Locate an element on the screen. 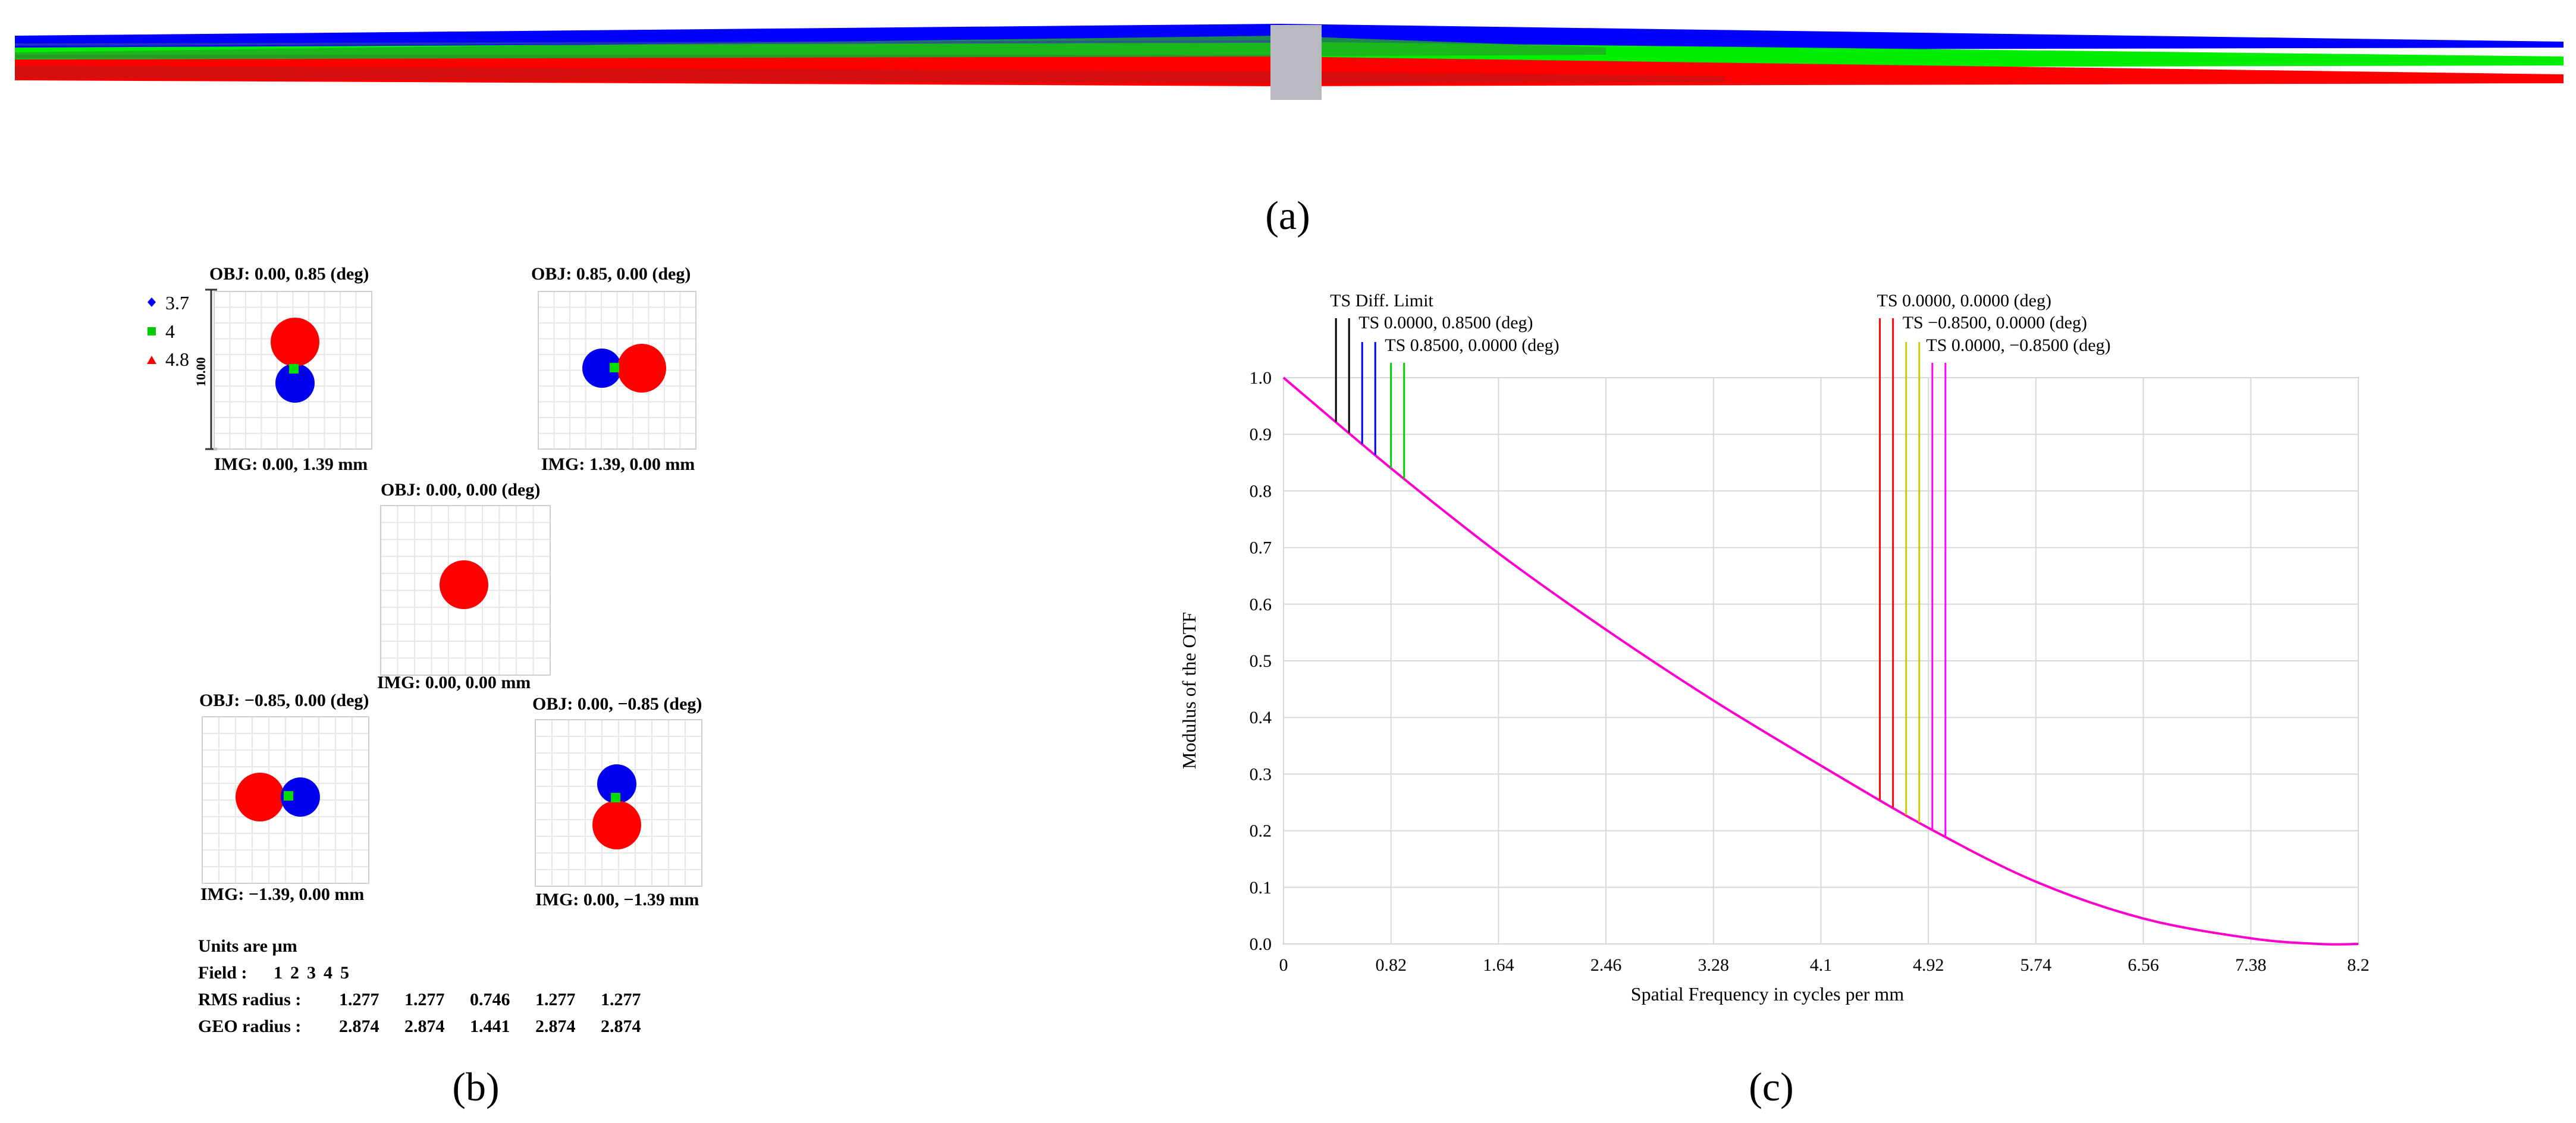  wavelength-legend: 3.7 4 4.8 is located at coordinates (168, 331).